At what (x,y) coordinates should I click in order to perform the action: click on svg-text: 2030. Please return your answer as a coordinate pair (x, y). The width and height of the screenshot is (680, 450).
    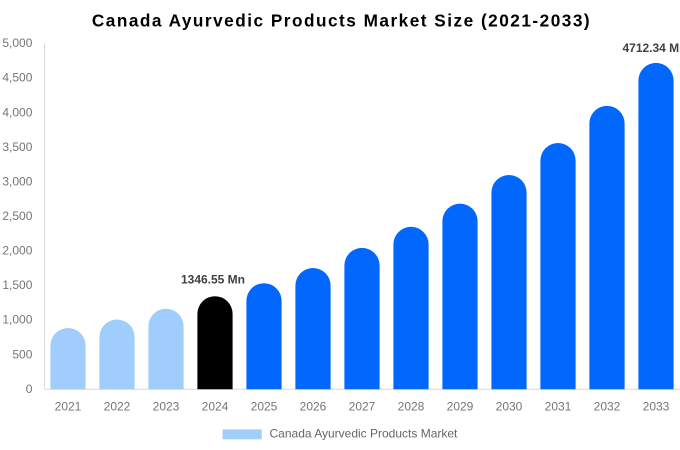
    Looking at the image, I should click on (509, 406).